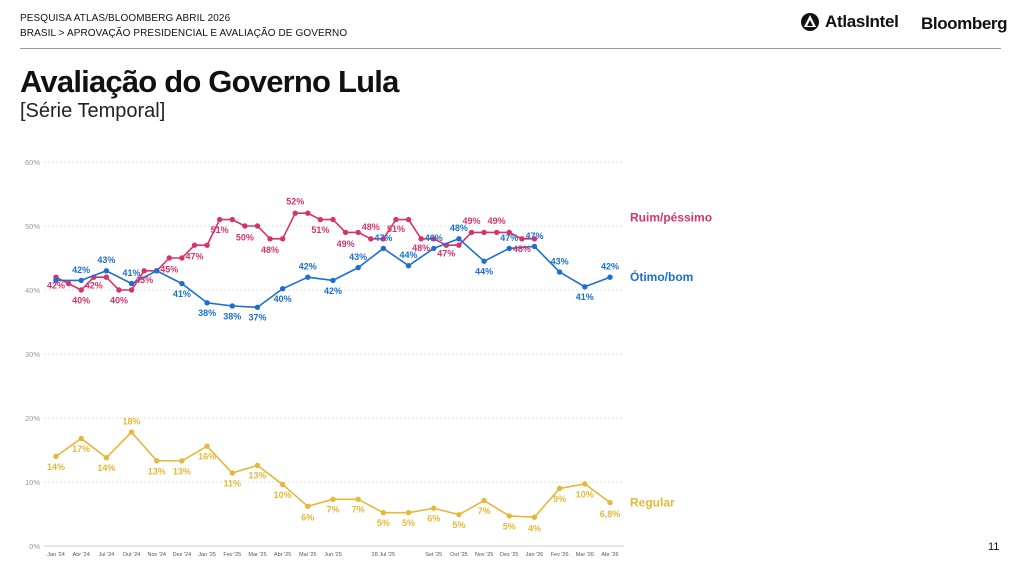 This screenshot has width=1024, height=576. I want to click on x-tick-label: Nov '25, so click(484, 555).